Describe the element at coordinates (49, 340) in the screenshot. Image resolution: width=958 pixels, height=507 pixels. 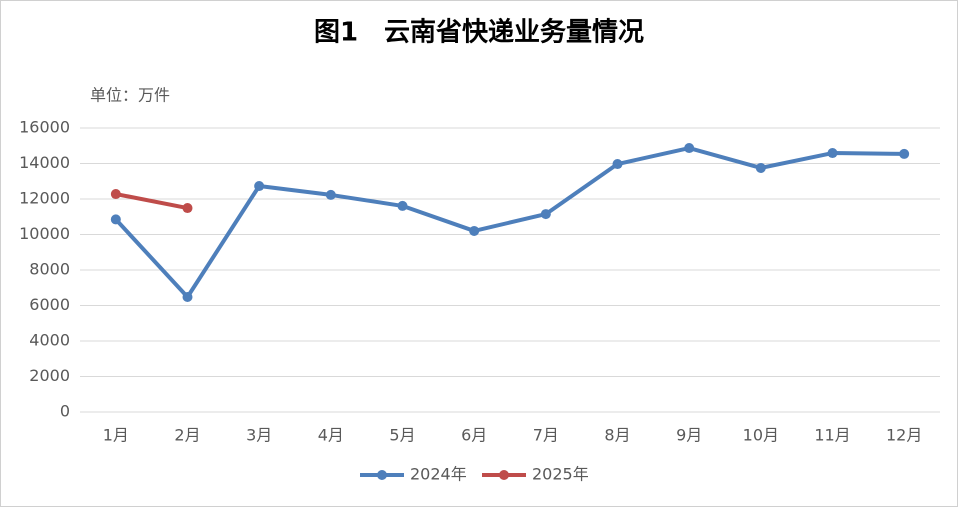
I see `y-tick-label: 4000` at that location.